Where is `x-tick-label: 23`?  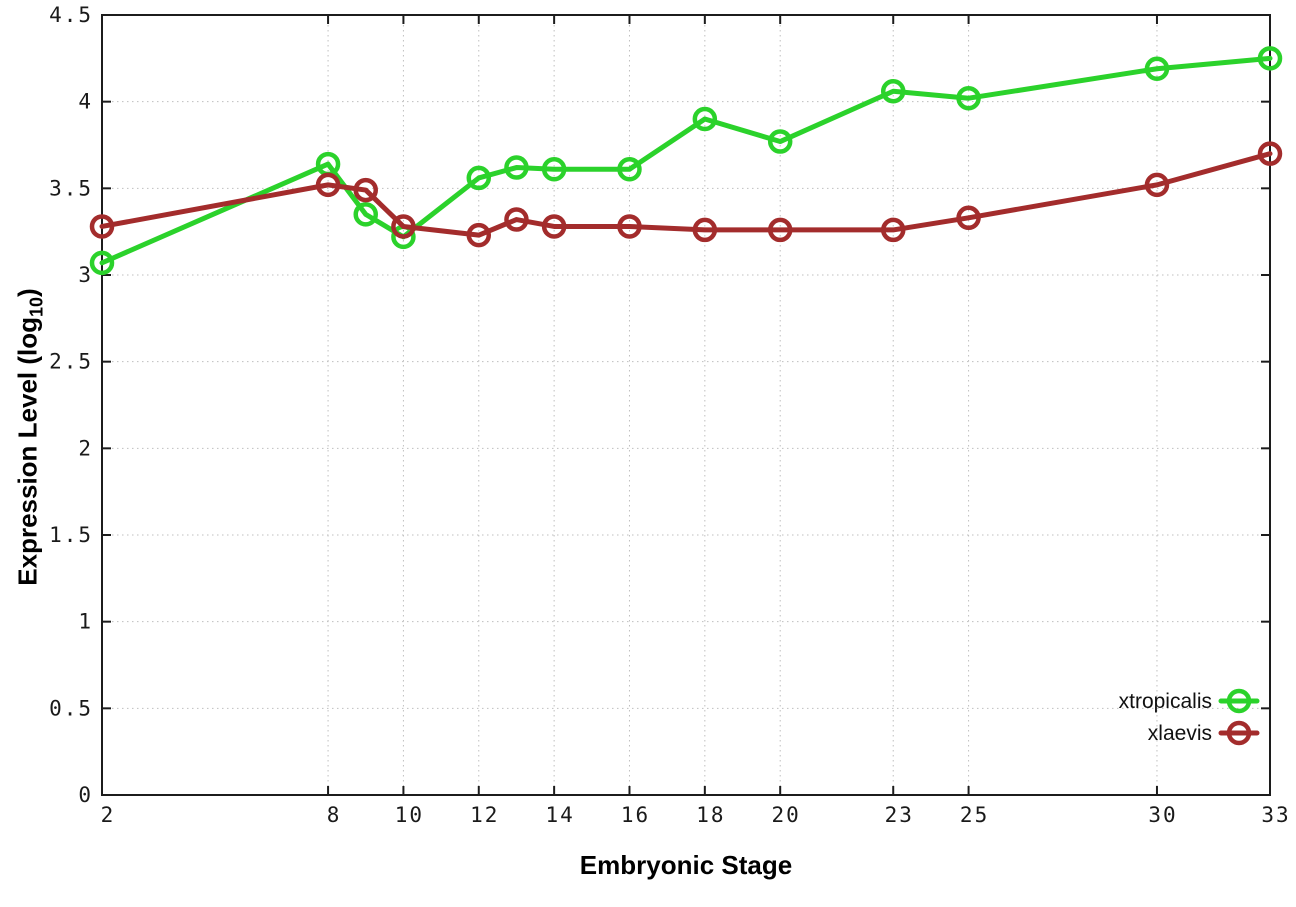
x-tick-label: 23 is located at coordinates (899, 815).